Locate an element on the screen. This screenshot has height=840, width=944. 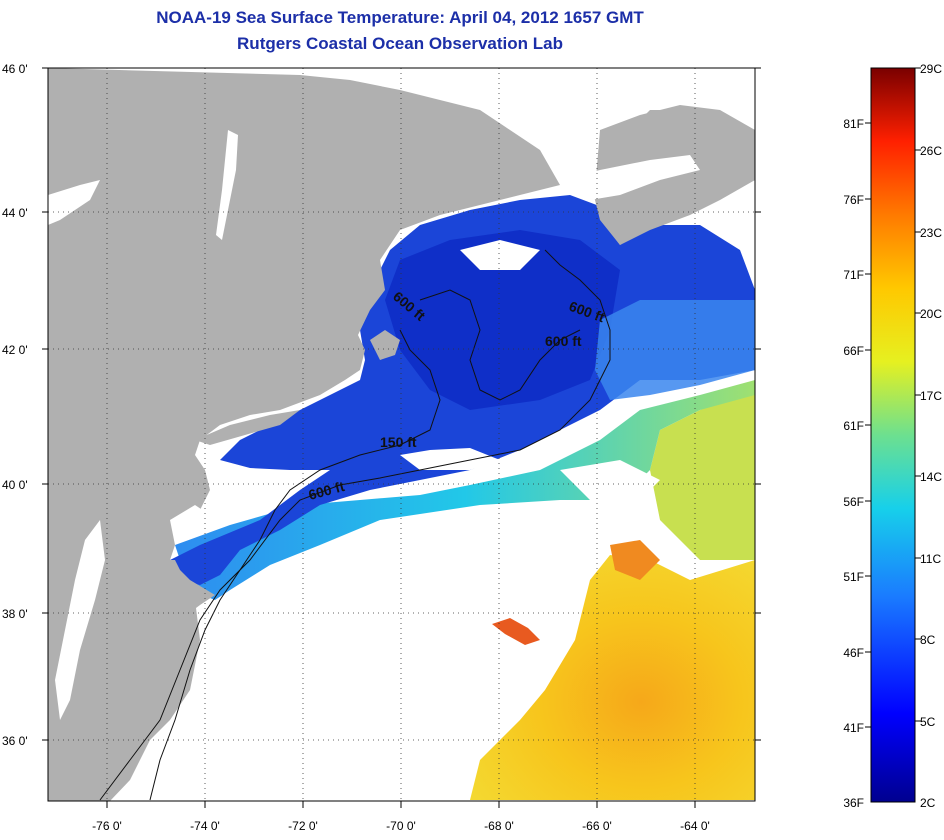
contour-label-3: 600 ft is located at coordinates (563, 341).